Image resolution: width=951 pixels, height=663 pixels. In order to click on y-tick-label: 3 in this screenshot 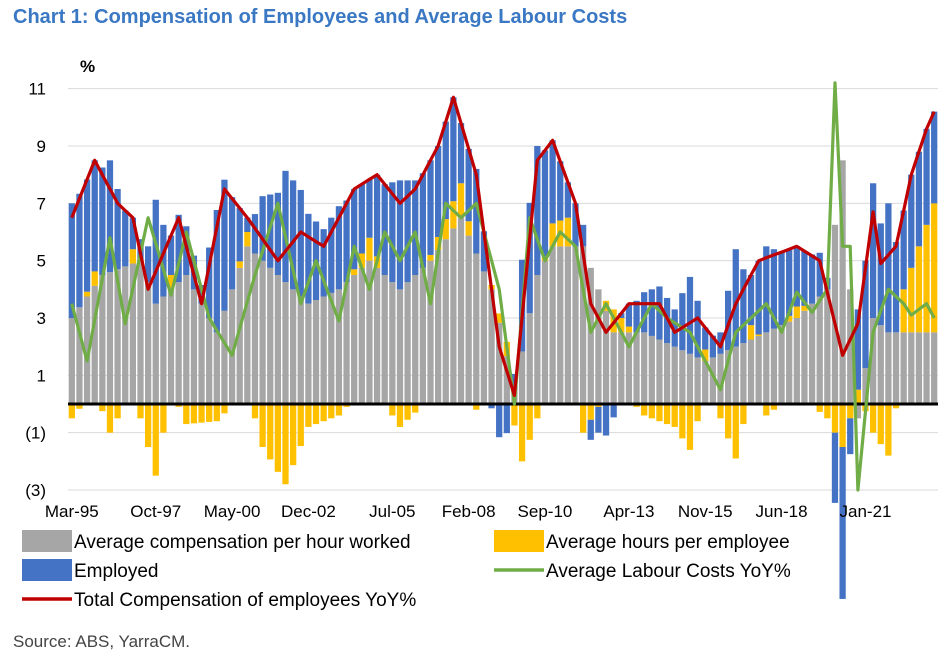, I will do `click(41, 318)`.